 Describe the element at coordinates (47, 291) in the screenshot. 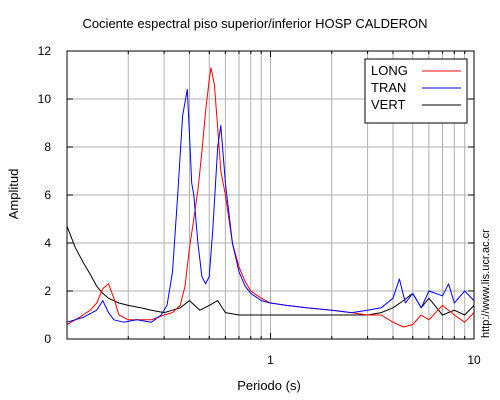

I see `y-tick-label: 2` at that location.